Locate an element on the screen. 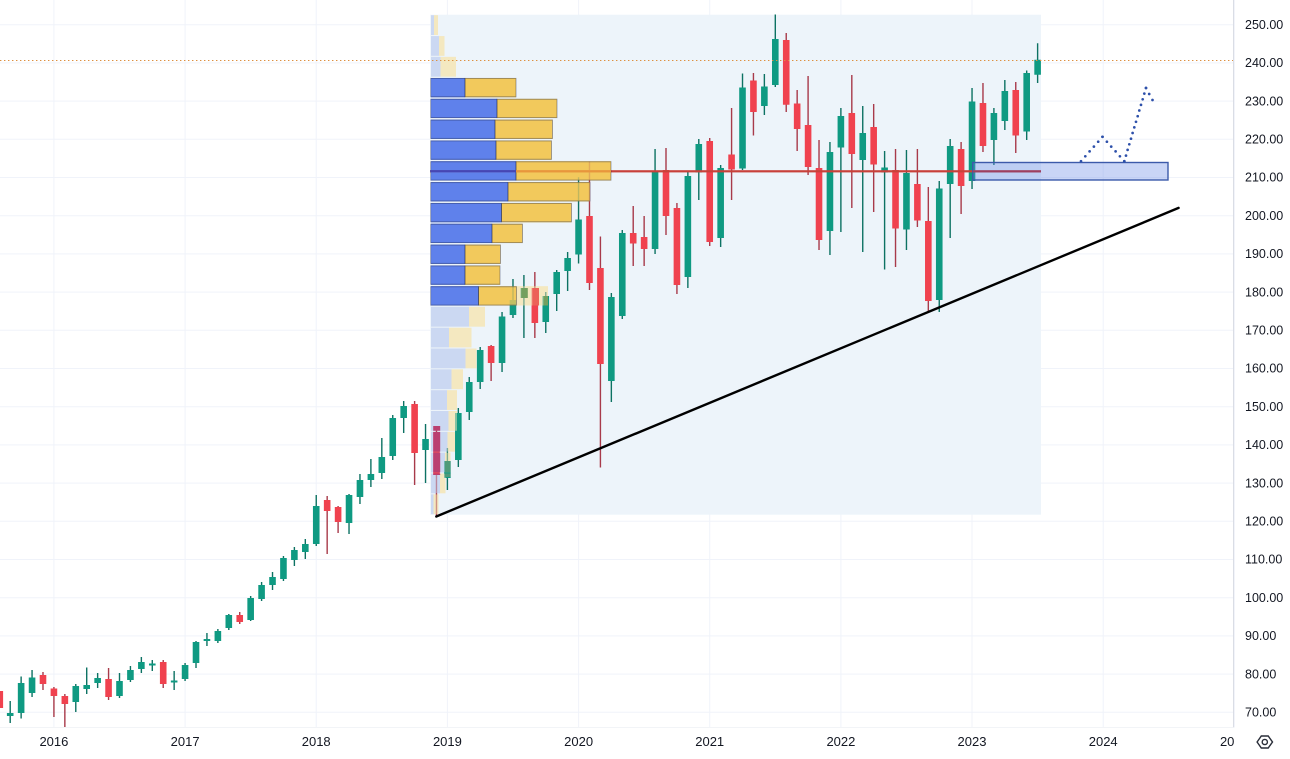 The width and height of the screenshot is (1290, 759). svg-text: 180.00 is located at coordinates (1264, 292).